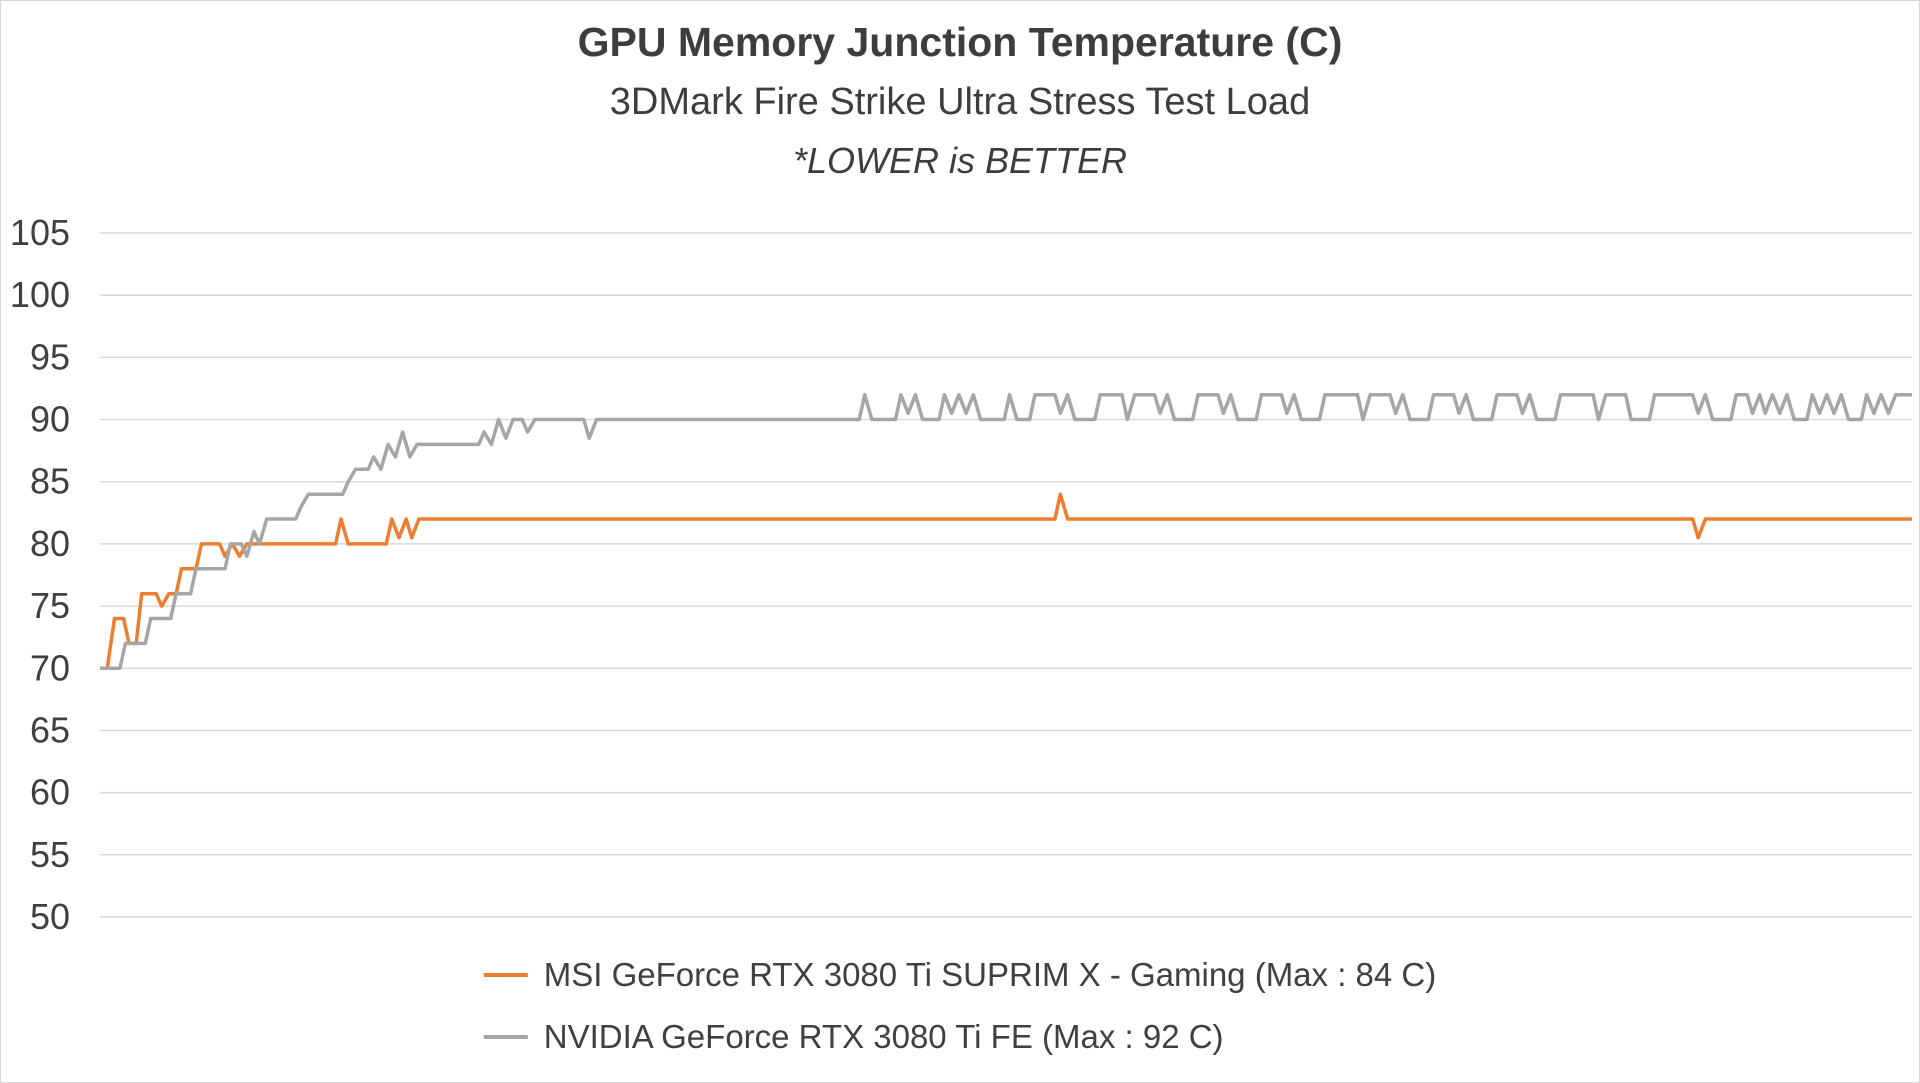 This screenshot has height=1083, width=1920. Describe the element at coordinates (50, 543) in the screenshot. I see `y-axis-tick-label: 80` at that location.